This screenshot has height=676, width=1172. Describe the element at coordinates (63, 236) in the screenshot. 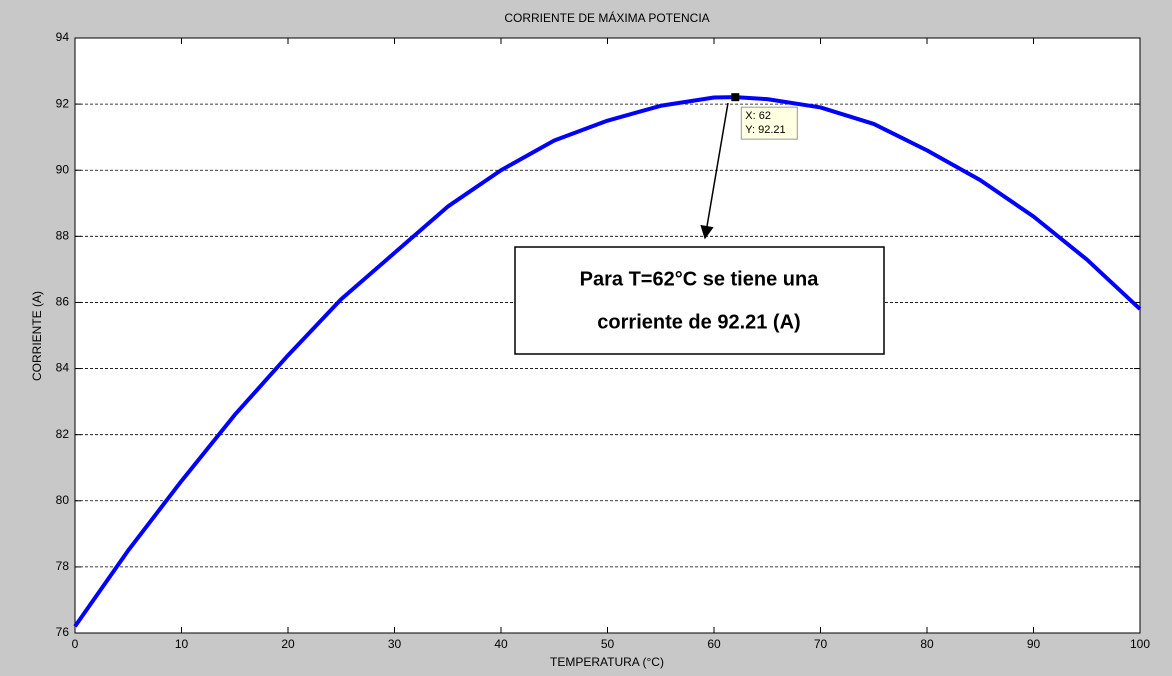

I see `y-tick-label: 88` at that location.